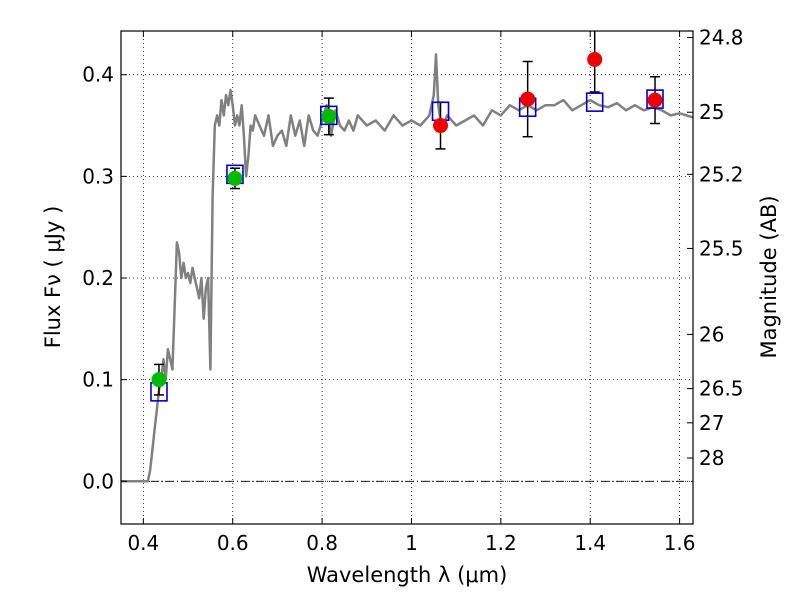  What do you see at coordinates (98, 380) in the screenshot?
I see `y-tick-label: 0.1` at bounding box center [98, 380].